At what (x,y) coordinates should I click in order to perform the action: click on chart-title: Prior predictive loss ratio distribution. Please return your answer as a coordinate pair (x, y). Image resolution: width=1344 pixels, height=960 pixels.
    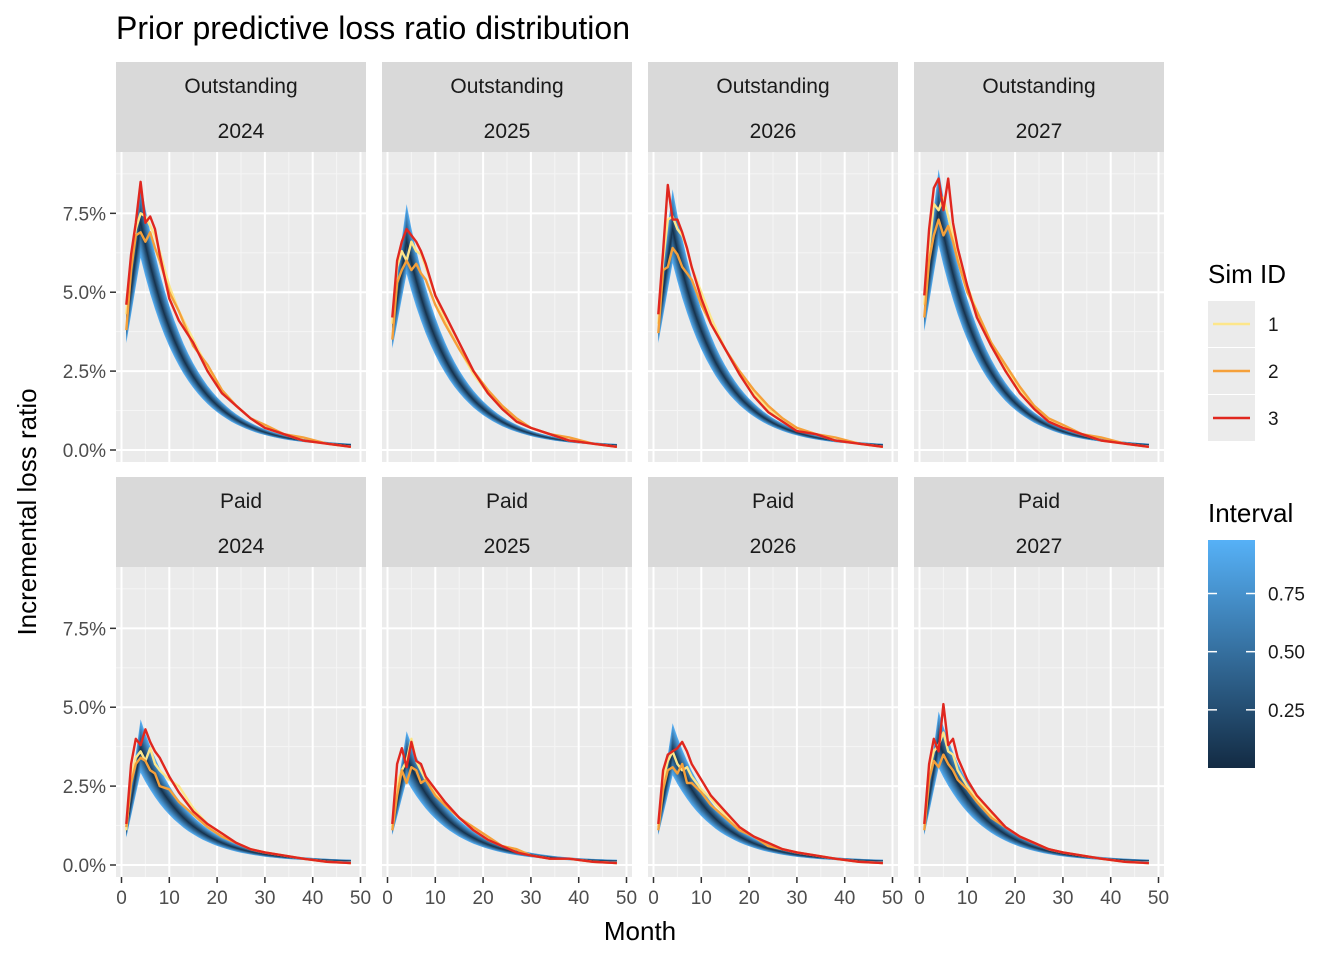
    Looking at the image, I should click on (373, 28).